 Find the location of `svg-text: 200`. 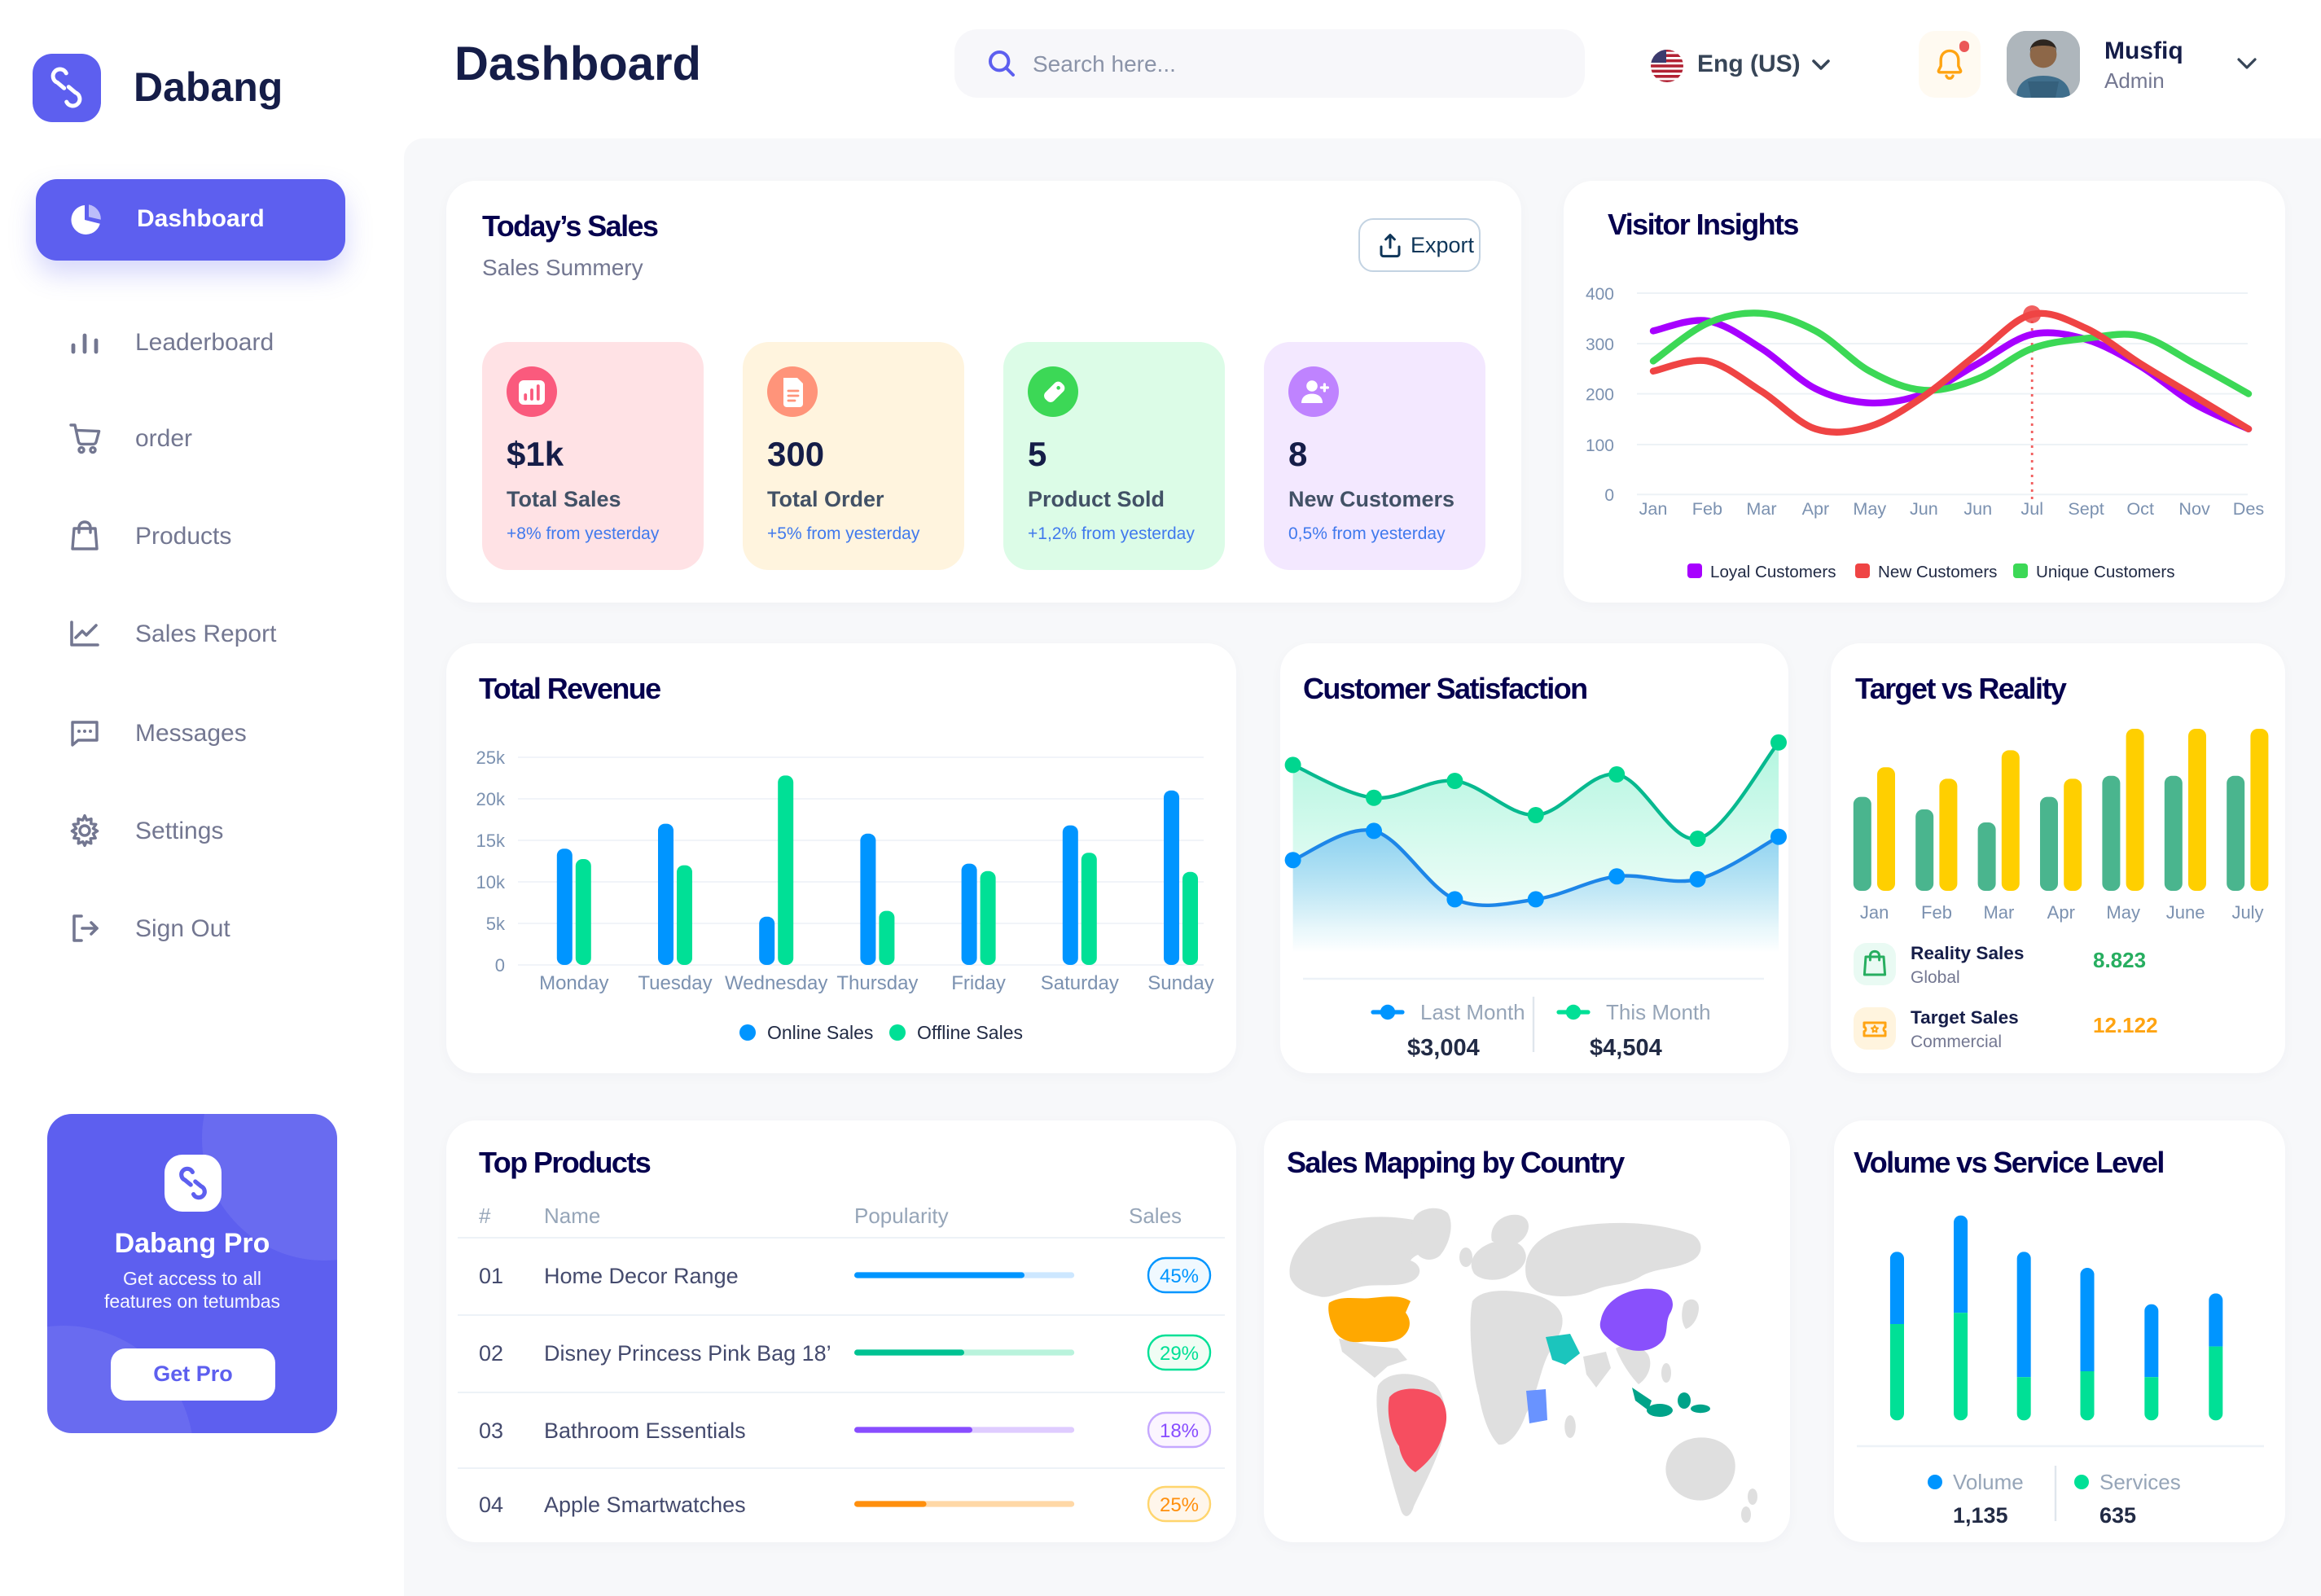

svg-text: 200 is located at coordinates (1600, 395).